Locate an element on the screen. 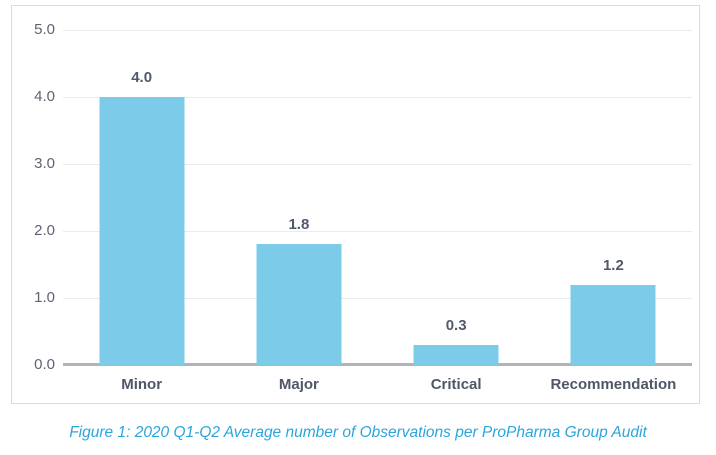 This screenshot has width=716, height=455. y-axis-tick-label: 3.0 is located at coordinates (44, 163).